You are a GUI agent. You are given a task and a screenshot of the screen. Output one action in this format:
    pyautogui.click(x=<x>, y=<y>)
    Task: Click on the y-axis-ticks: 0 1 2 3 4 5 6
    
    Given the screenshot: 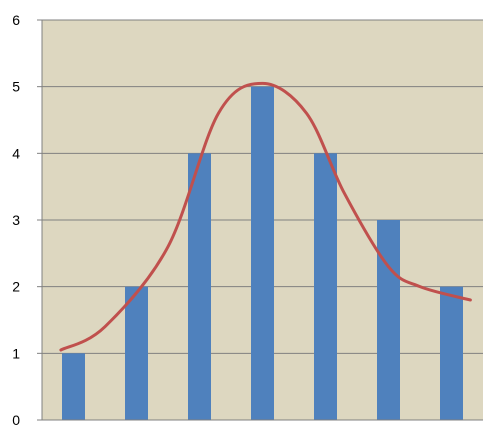 What is the action you would take?
    pyautogui.click(x=27, y=220)
    